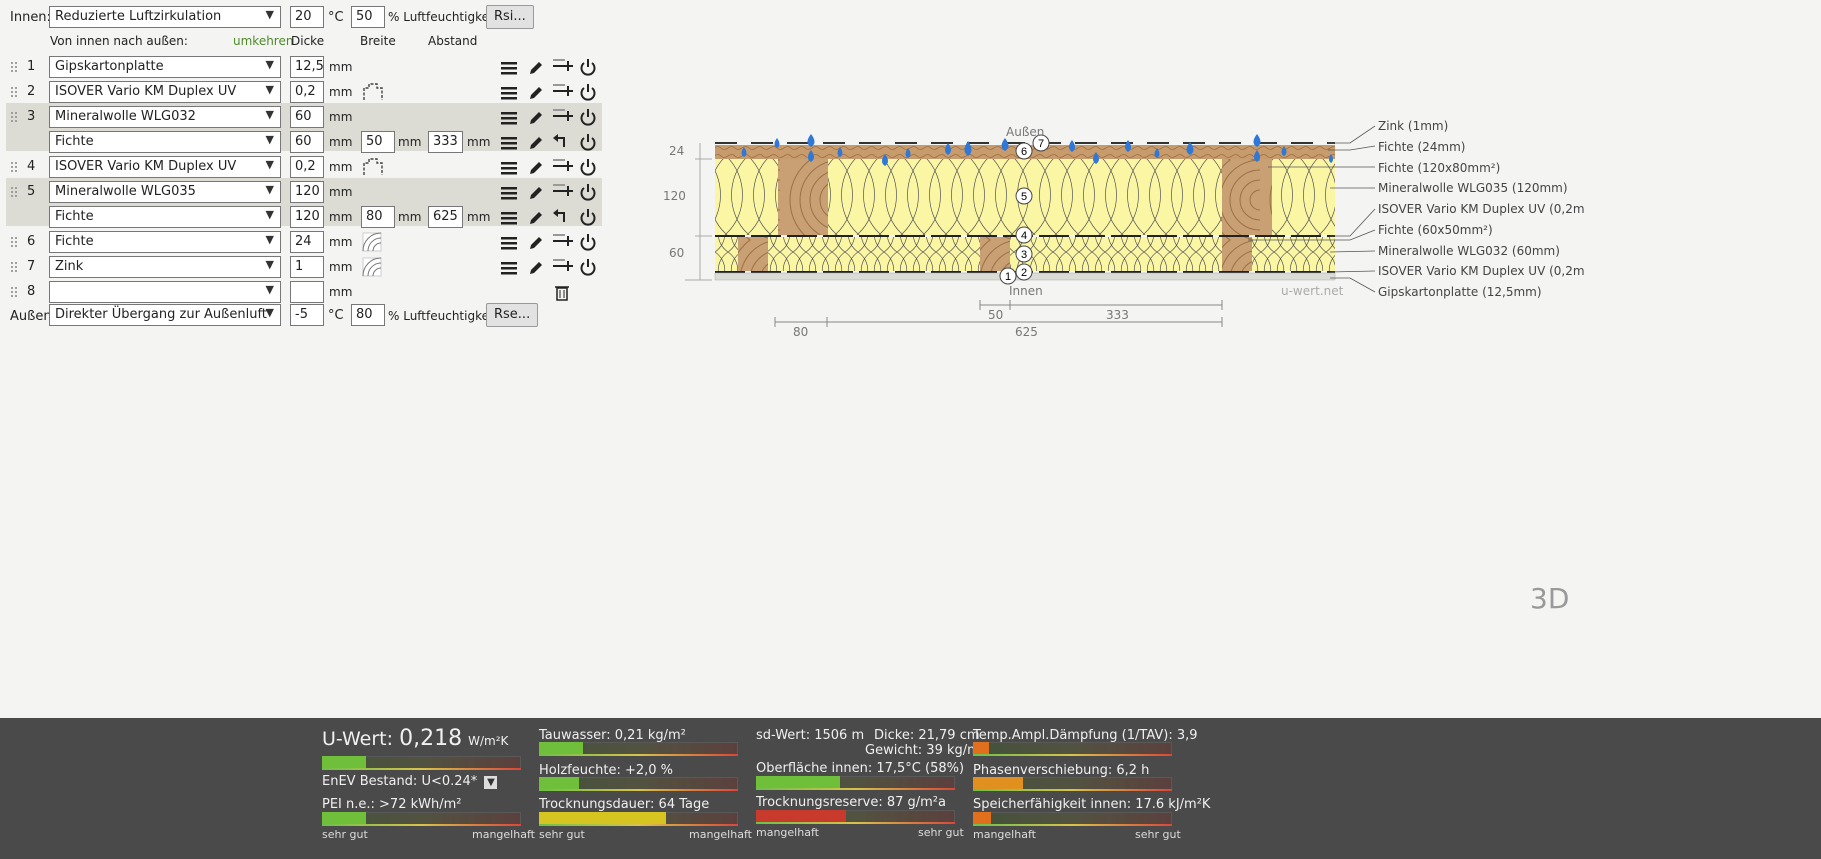 The height and width of the screenshot is (859, 1821). I want to click on dropdown-arrow-icon: ▼, so click(491, 782).